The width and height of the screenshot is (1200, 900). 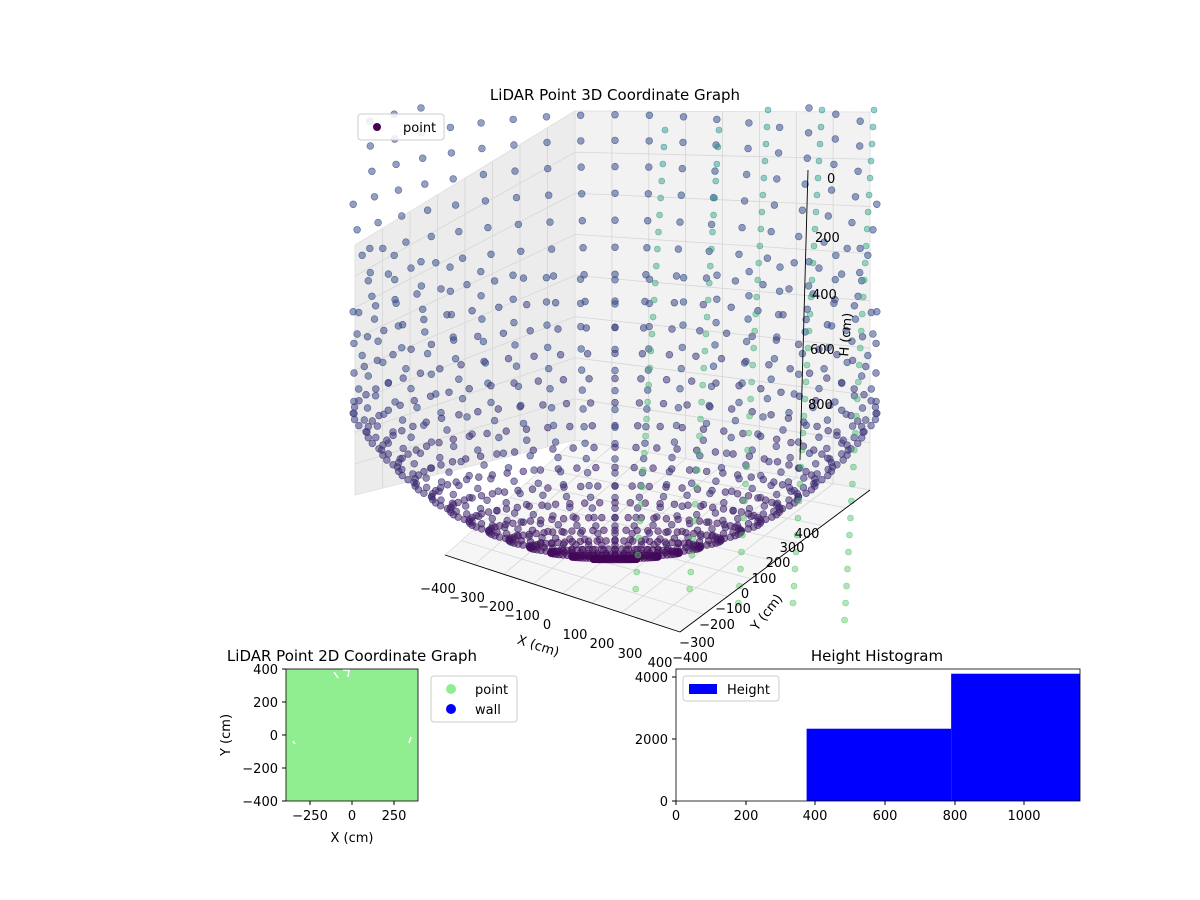 What do you see at coordinates (352, 740) in the screenshot?
I see `gap-mark` at bounding box center [352, 740].